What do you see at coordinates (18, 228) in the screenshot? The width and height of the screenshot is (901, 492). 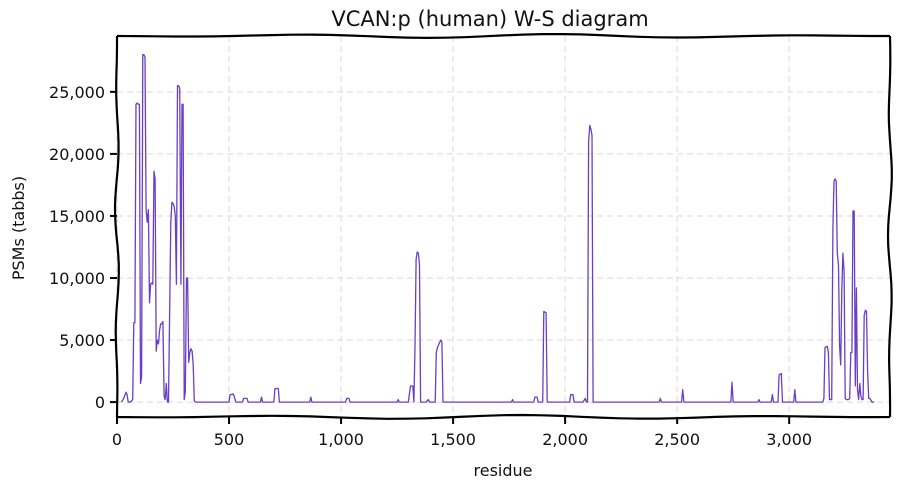 I see `y-axis-label: PSMs (tabbs)` at bounding box center [18, 228].